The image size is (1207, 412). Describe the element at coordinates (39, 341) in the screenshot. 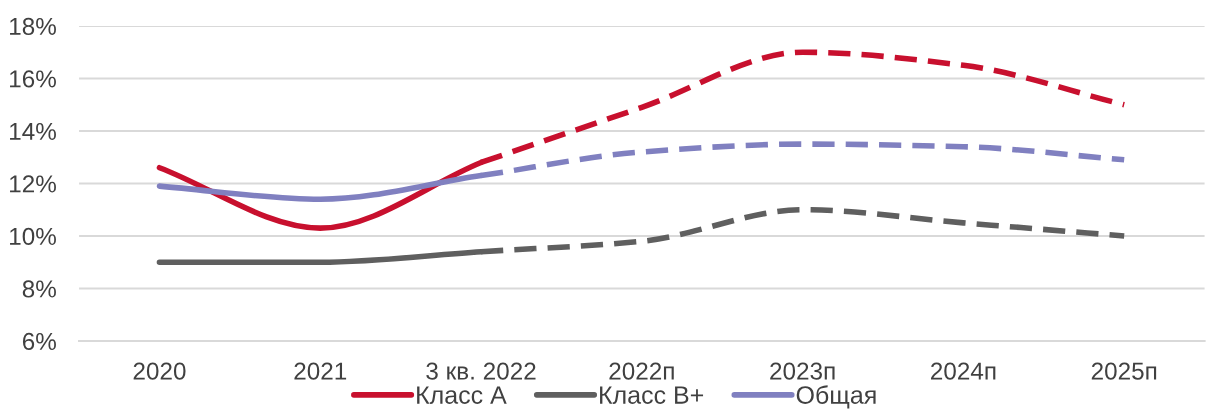

I see `y-tick-label: 6%` at that location.